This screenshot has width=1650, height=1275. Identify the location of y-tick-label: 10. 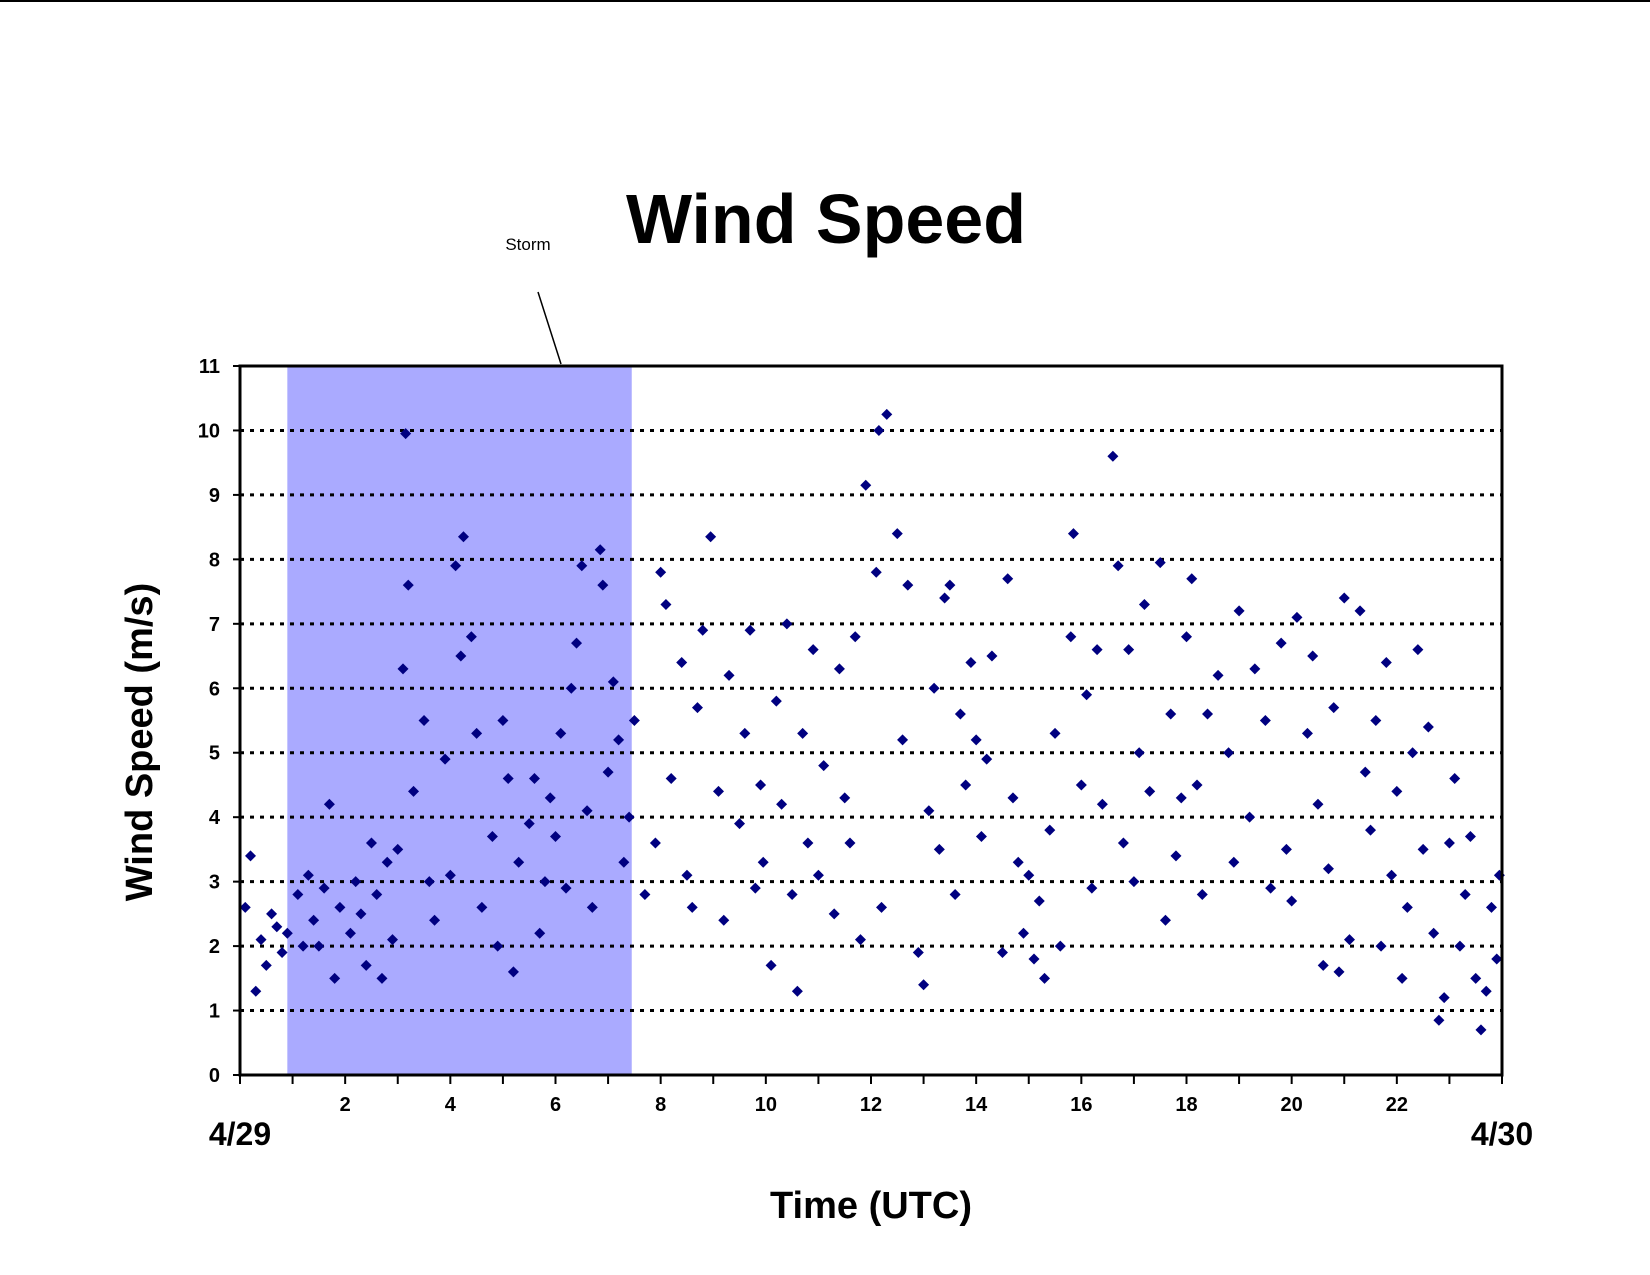
(209, 431).